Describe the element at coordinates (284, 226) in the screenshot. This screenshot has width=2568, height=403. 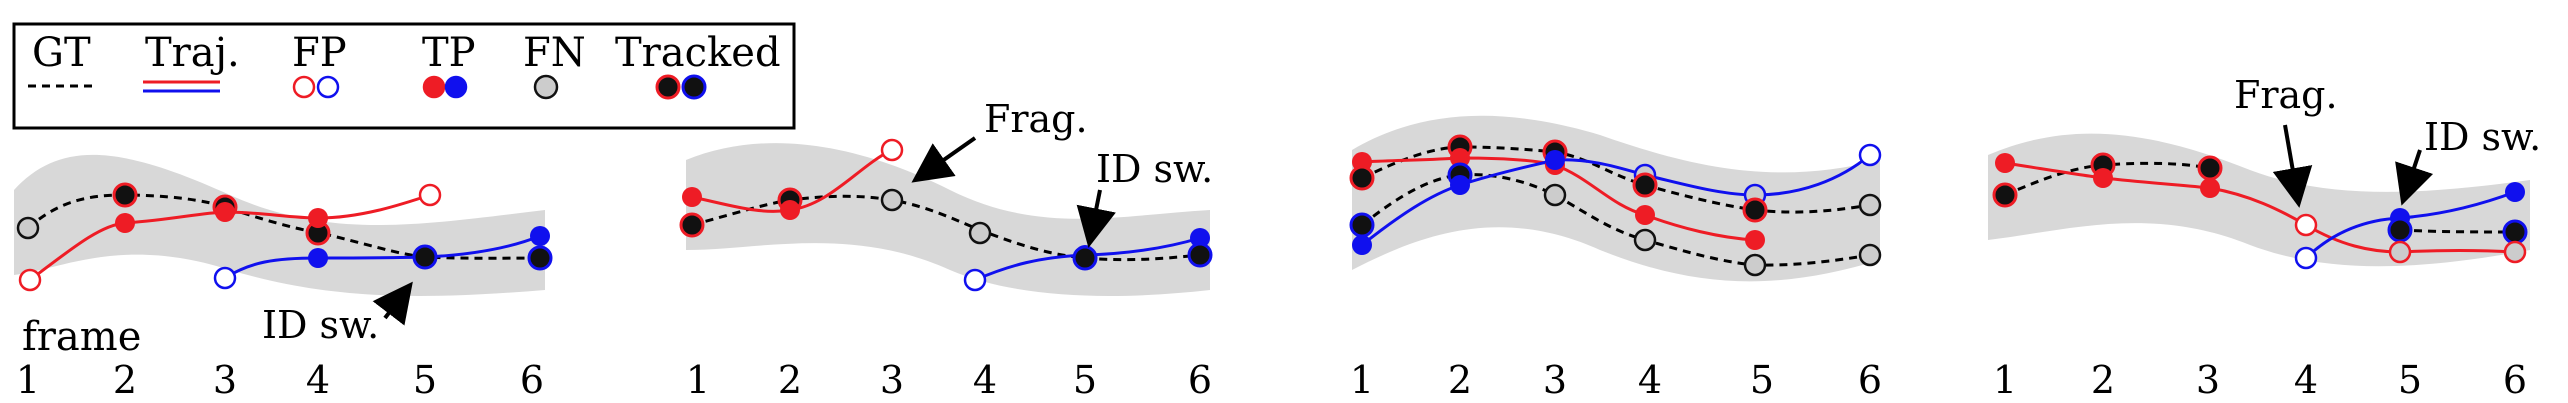
I see `gt-trajectory` at that location.